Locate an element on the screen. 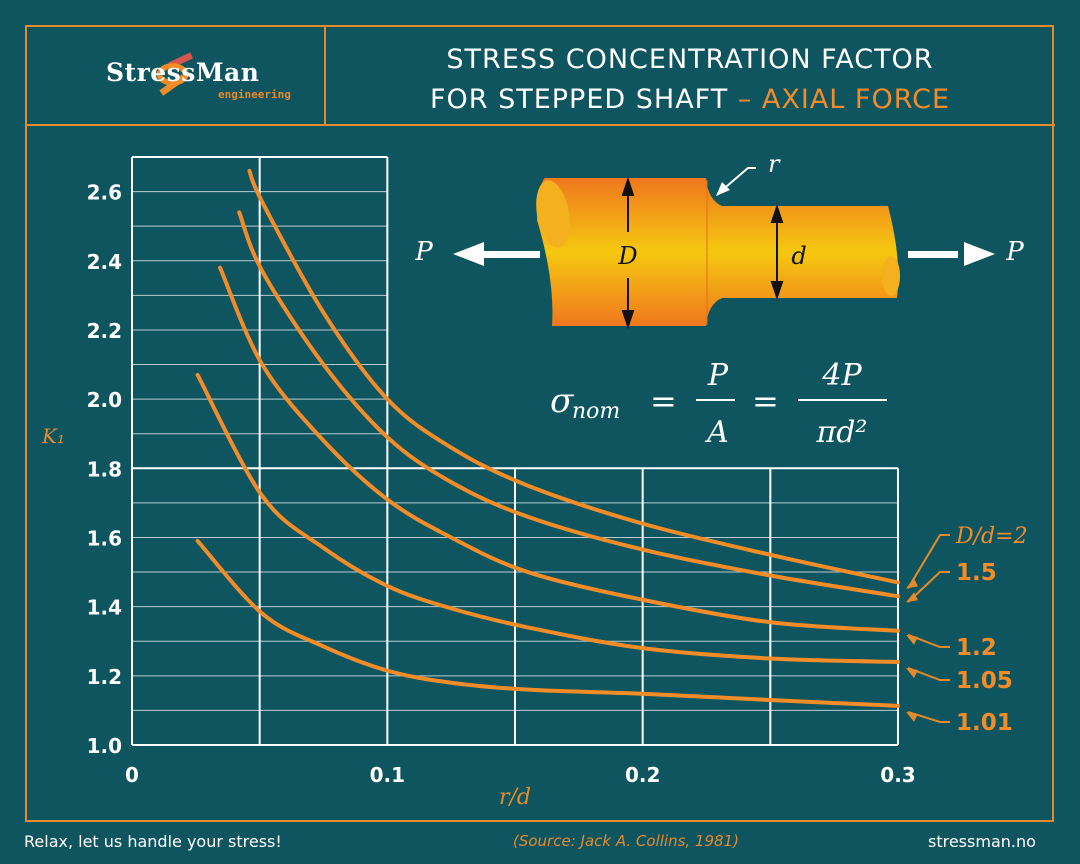 The image size is (1080, 864). website-link: stressman.no is located at coordinates (982, 841).